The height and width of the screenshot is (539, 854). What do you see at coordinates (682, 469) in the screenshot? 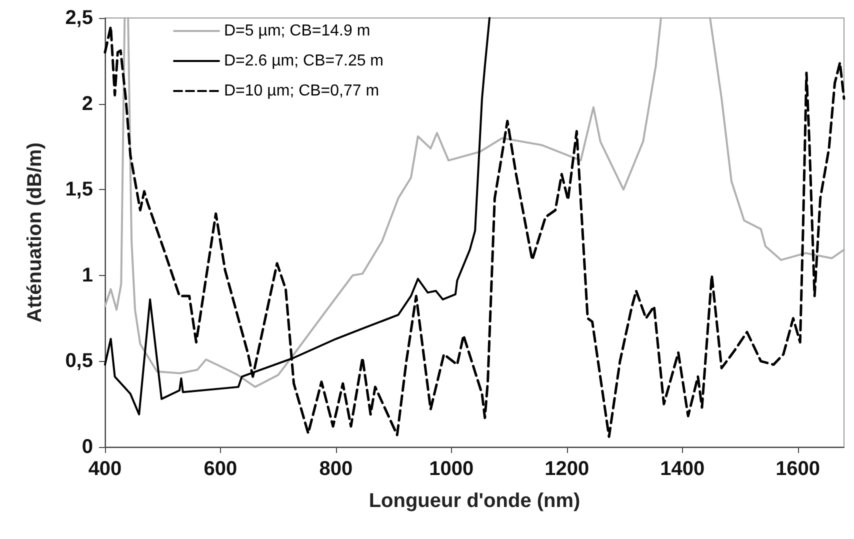
I see `x-tick-label: 1400` at bounding box center [682, 469].